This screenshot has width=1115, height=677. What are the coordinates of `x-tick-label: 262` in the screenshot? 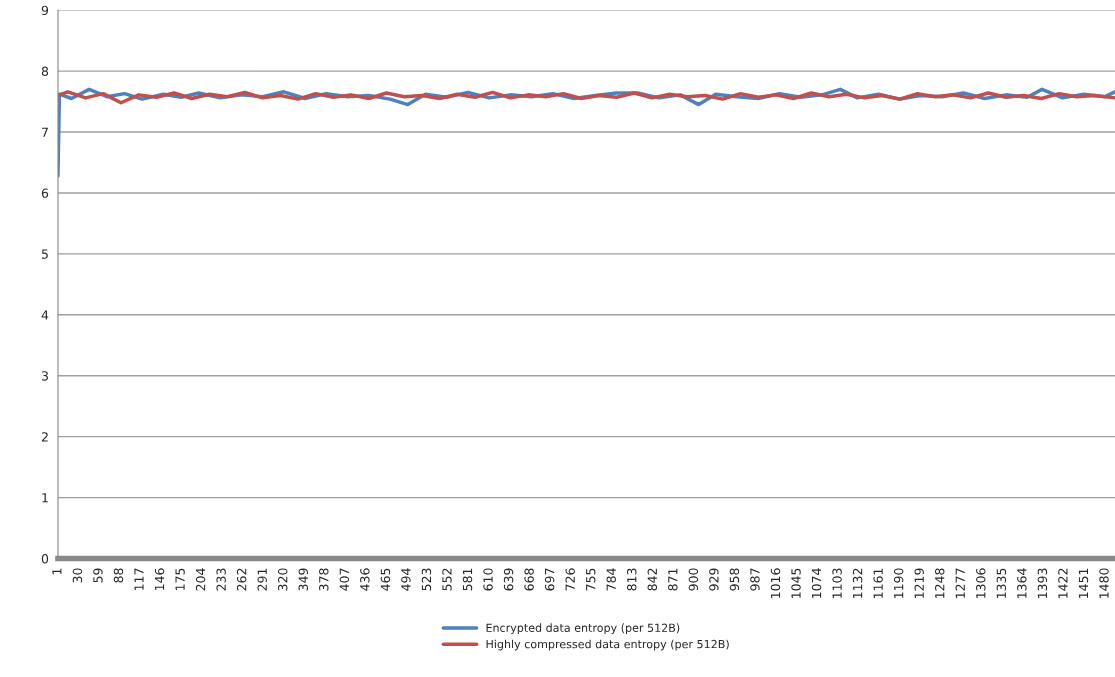 It's located at (241, 579).